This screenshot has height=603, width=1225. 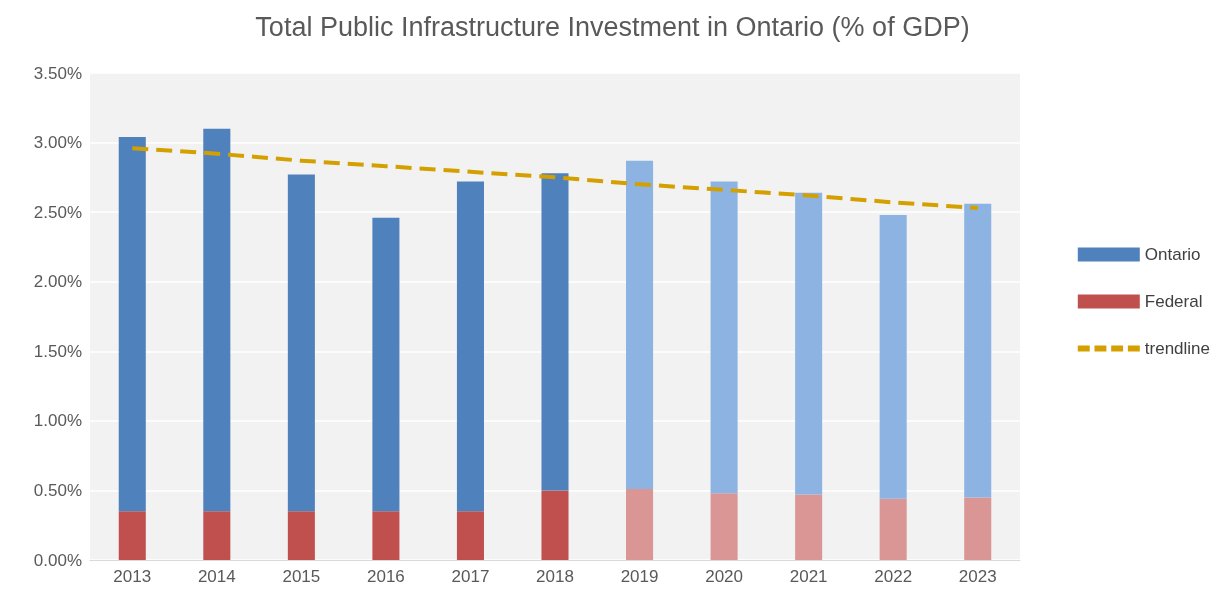 I want to click on legend-label: Ontario, so click(x=1172, y=254).